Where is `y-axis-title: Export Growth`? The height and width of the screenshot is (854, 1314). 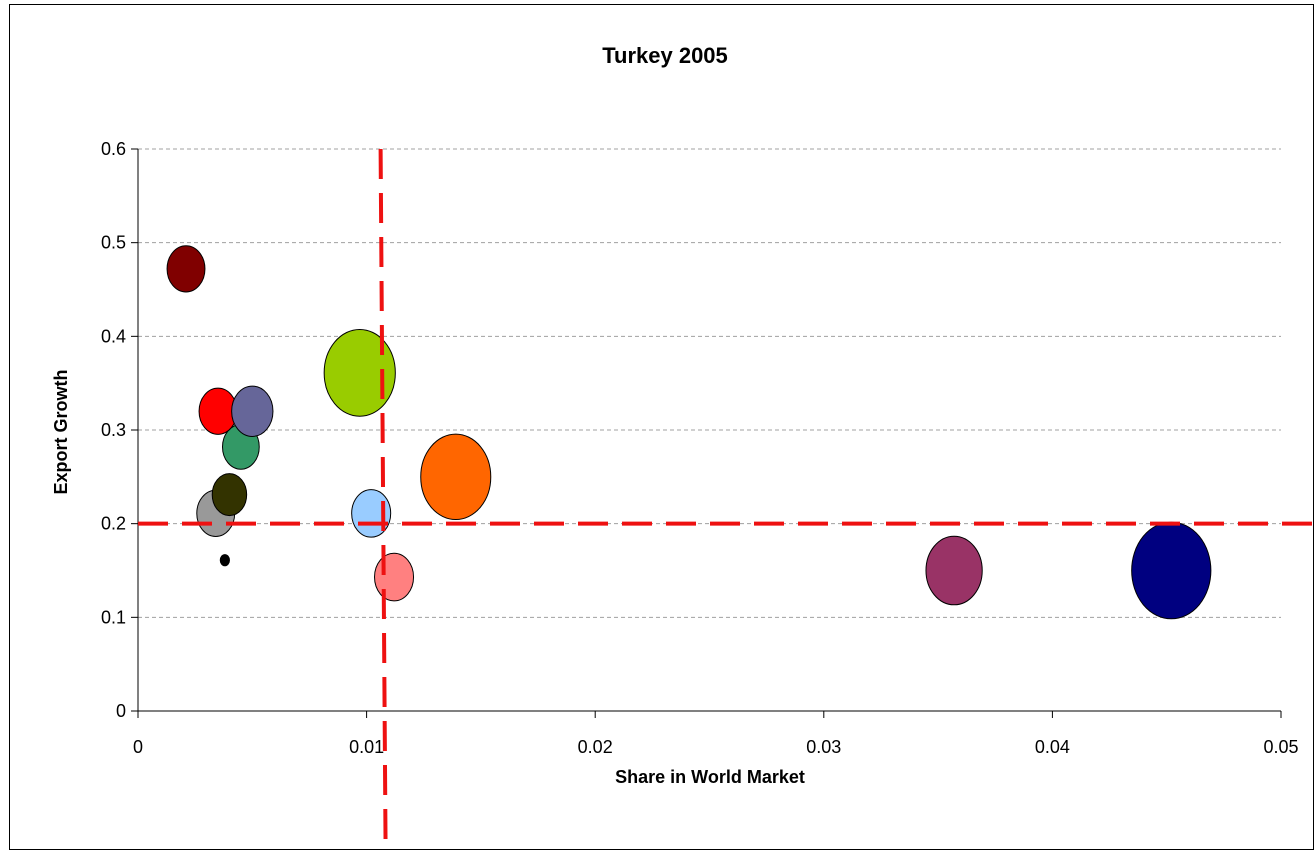 y-axis-title: Export Growth is located at coordinates (61, 432).